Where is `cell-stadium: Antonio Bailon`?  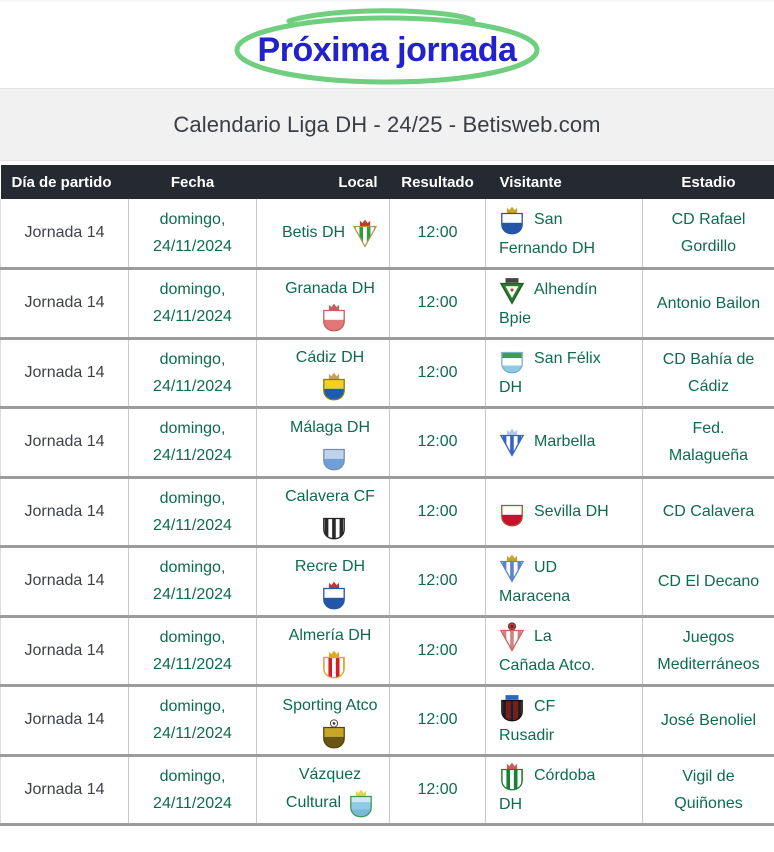 cell-stadium: Antonio Bailon is located at coordinates (708, 304).